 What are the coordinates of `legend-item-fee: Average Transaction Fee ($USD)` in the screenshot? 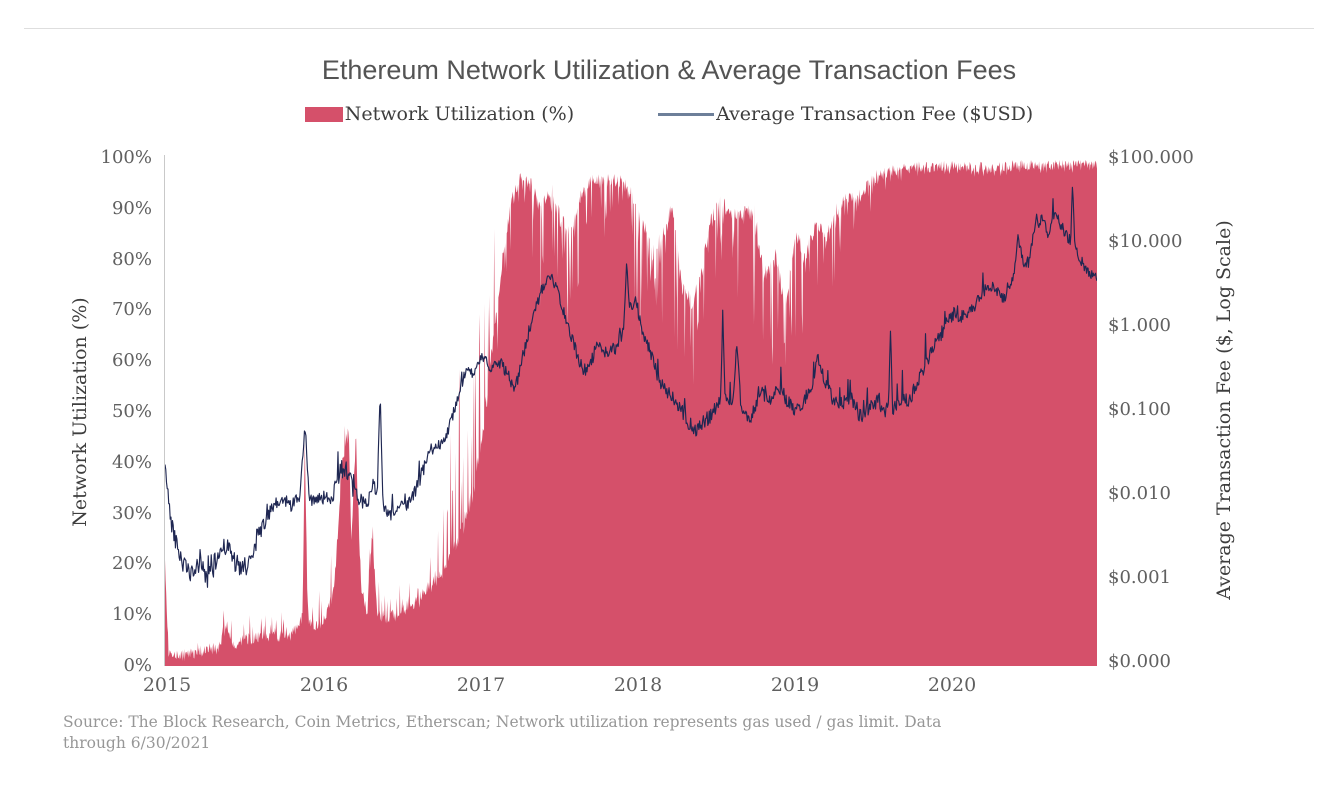 It's located at (845, 114).